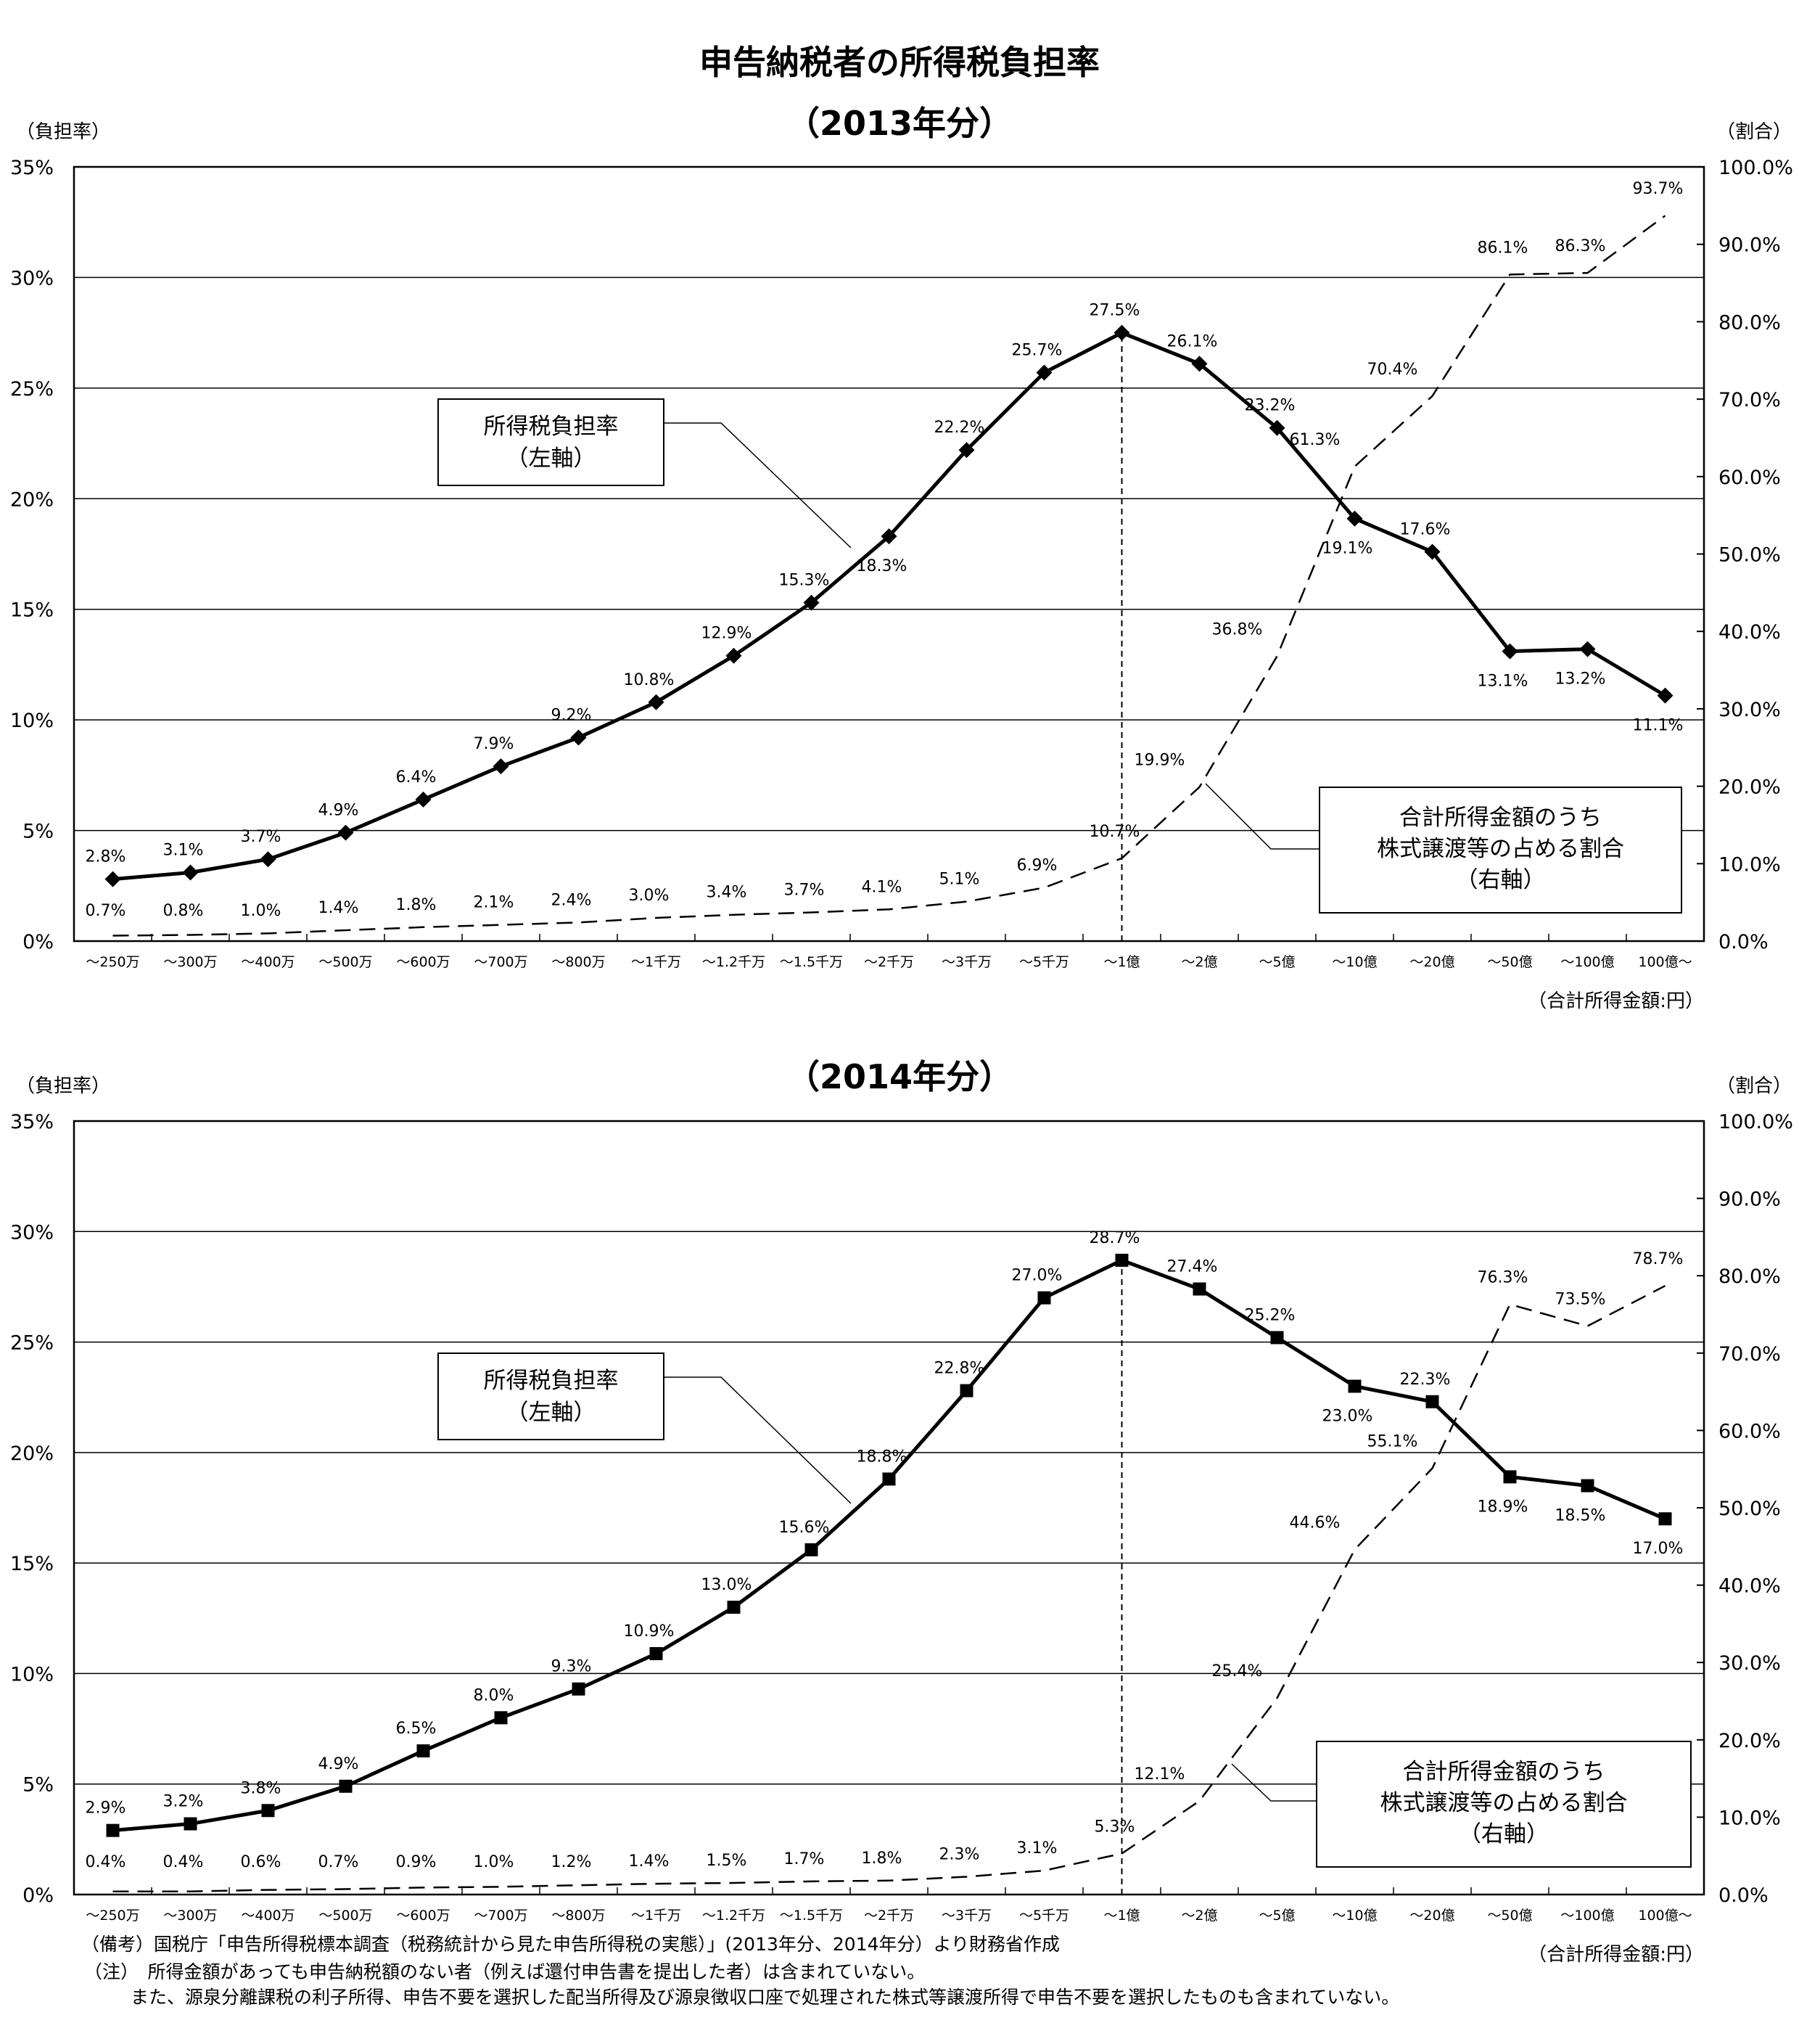  I want to click on chart2-right-axis-unit: （割合）, so click(1754, 1086).